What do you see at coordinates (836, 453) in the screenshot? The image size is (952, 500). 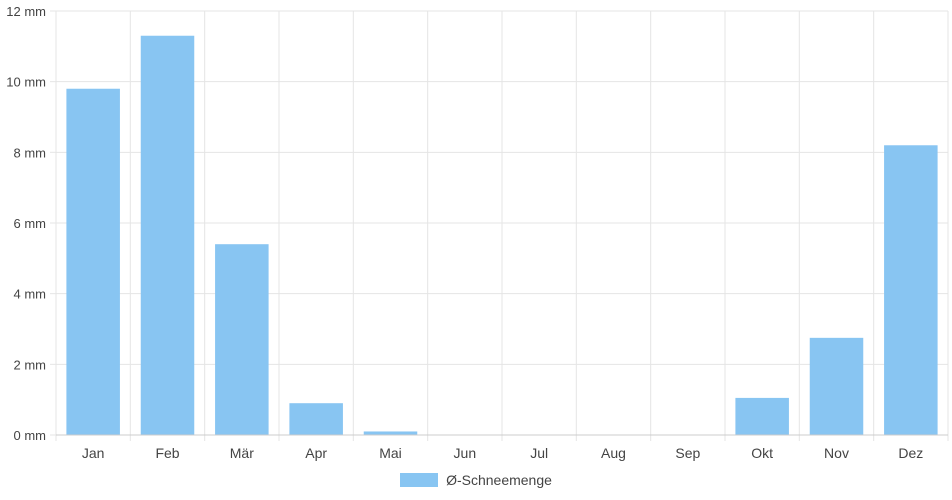 I see `x-tick-label: Nov` at bounding box center [836, 453].